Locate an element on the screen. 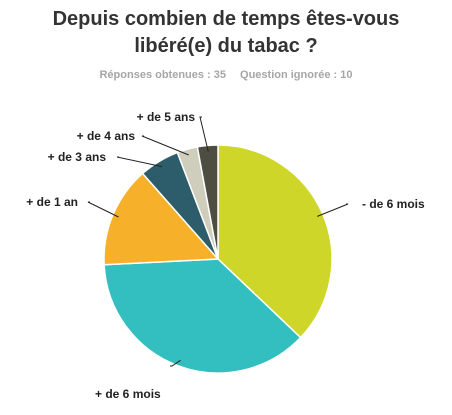 The image size is (452, 415). slice-label-5: + de 5 ans is located at coordinates (166, 117).